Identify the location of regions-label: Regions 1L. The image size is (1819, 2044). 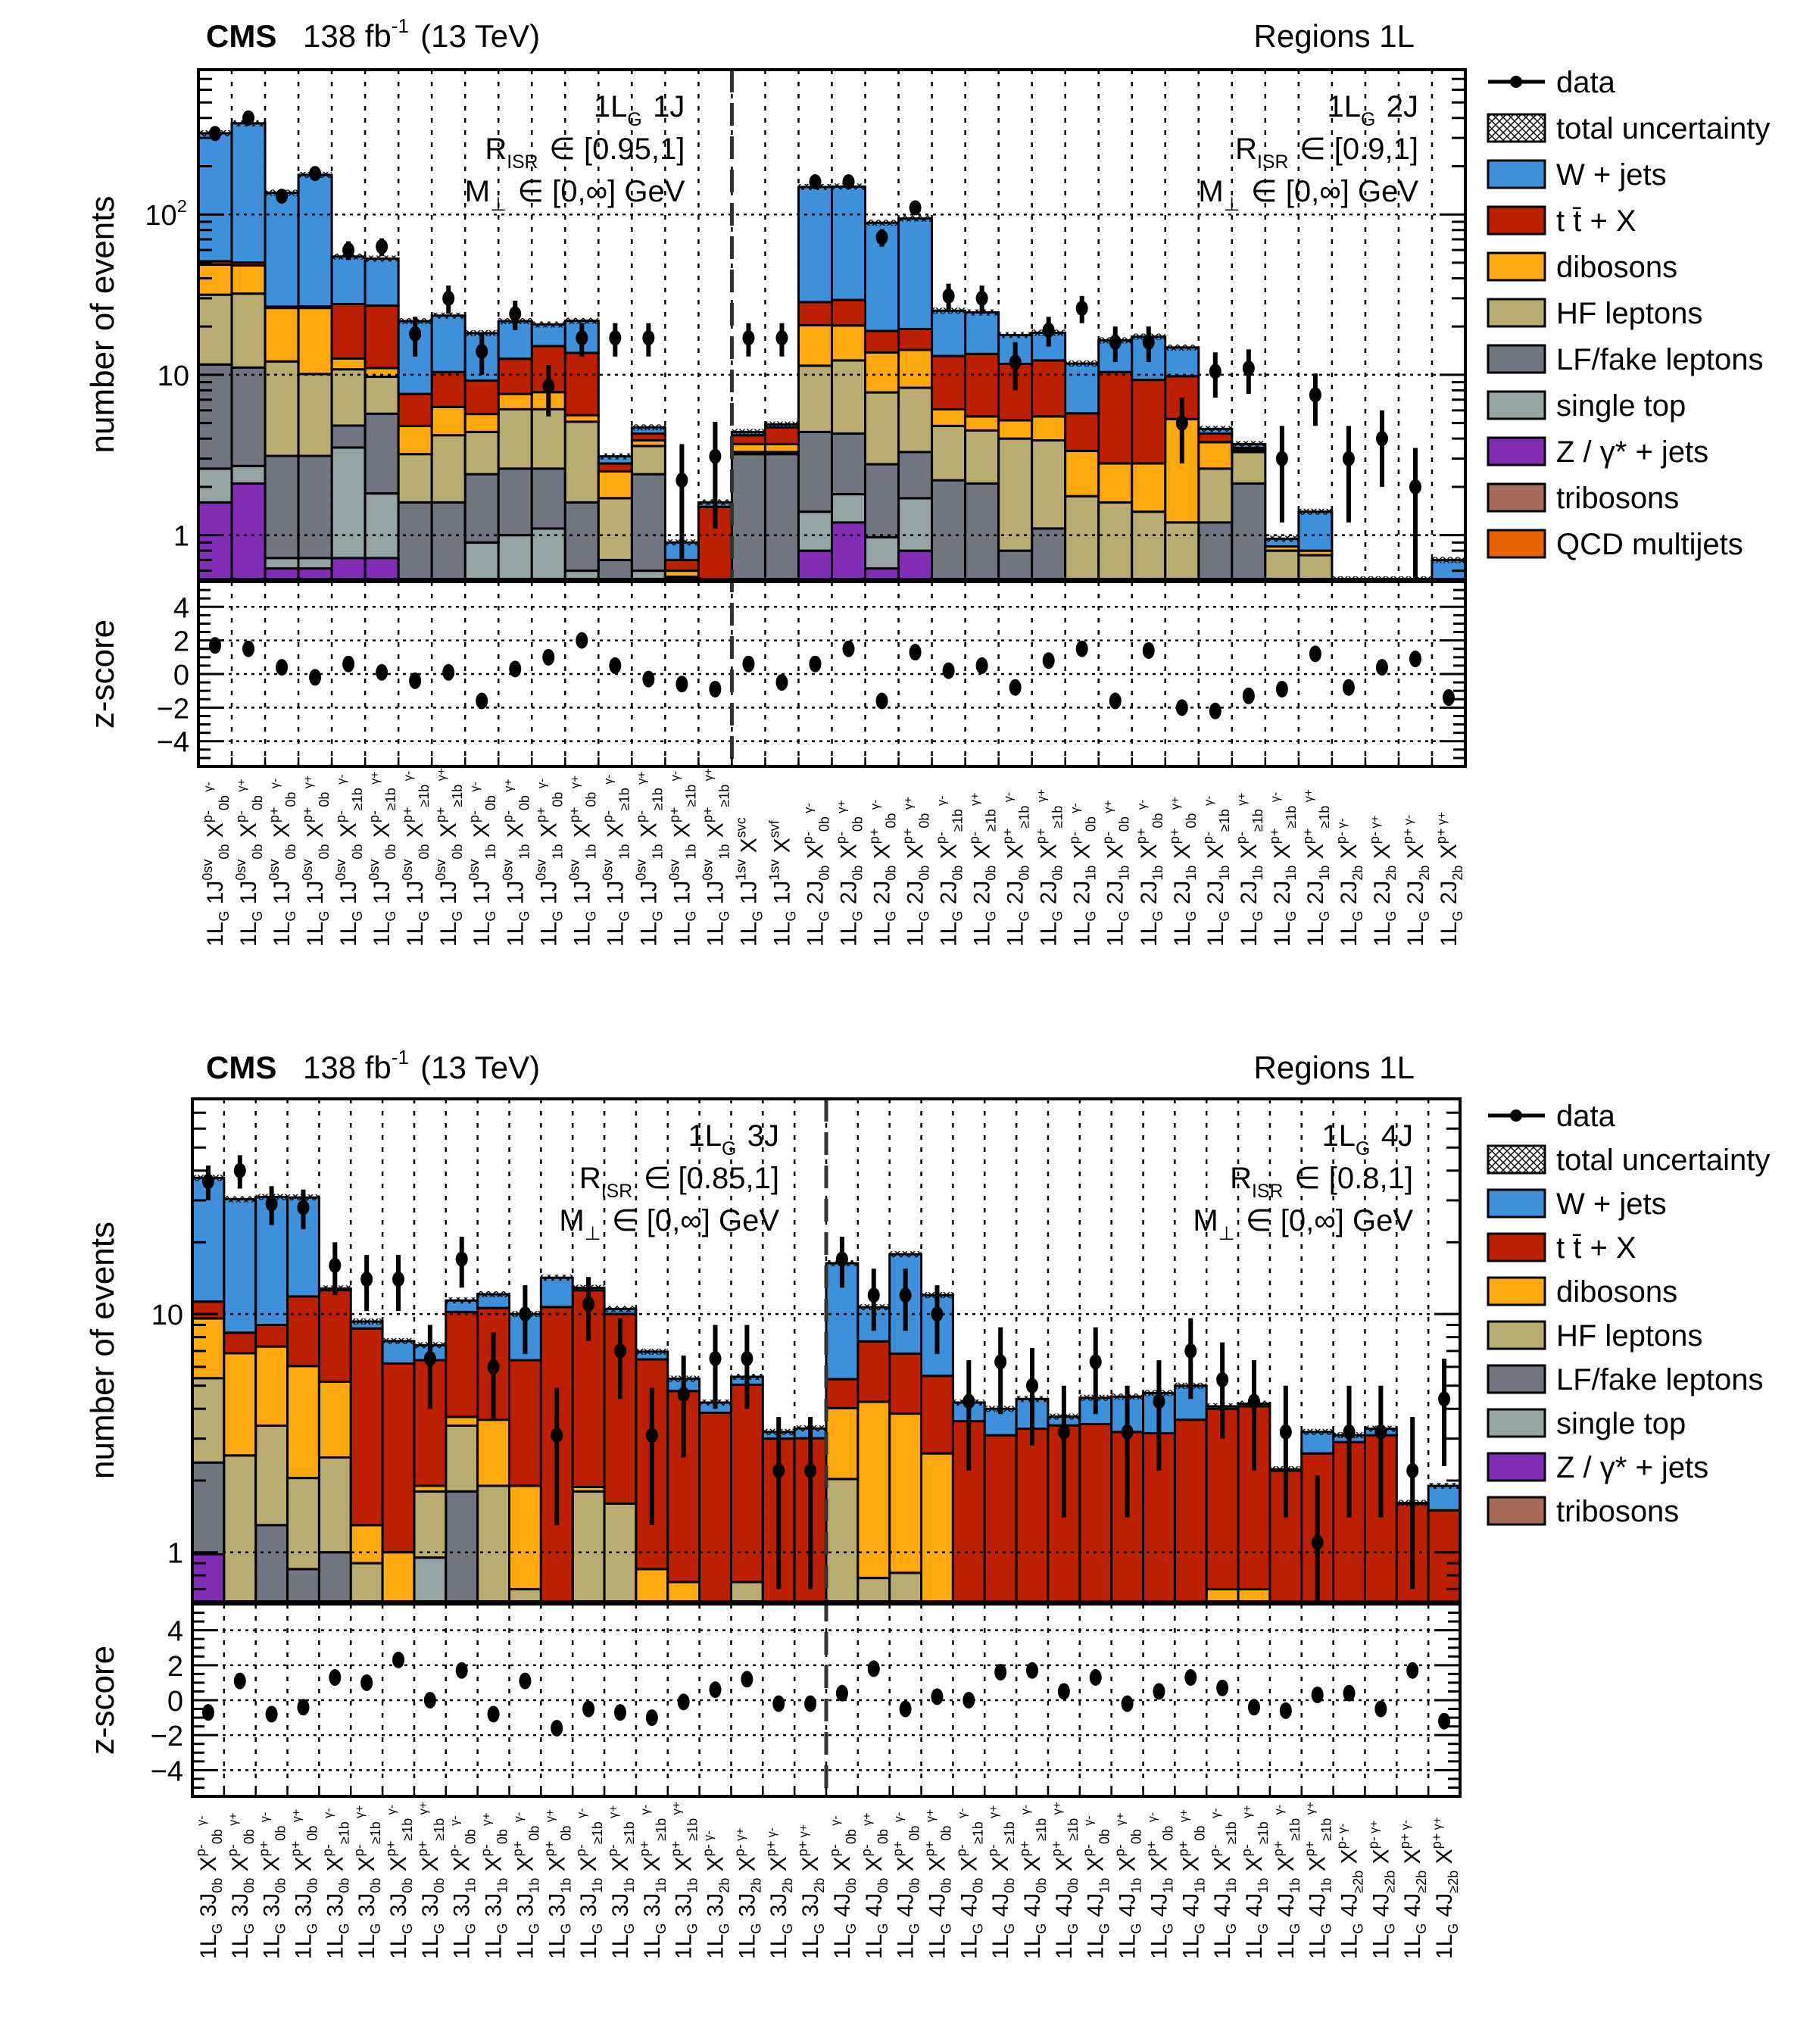
(1334, 1067).